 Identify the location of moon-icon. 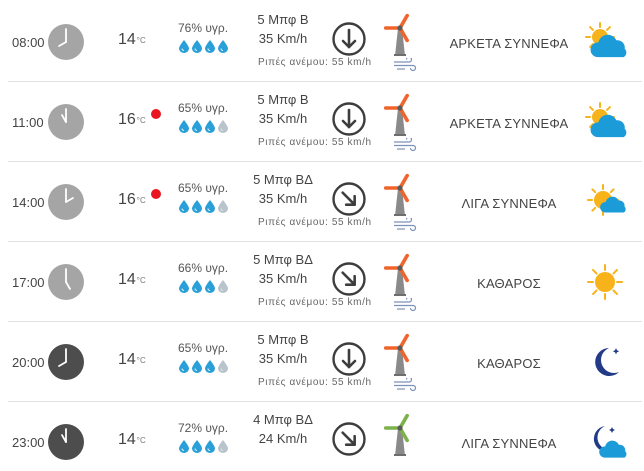
(607, 362).